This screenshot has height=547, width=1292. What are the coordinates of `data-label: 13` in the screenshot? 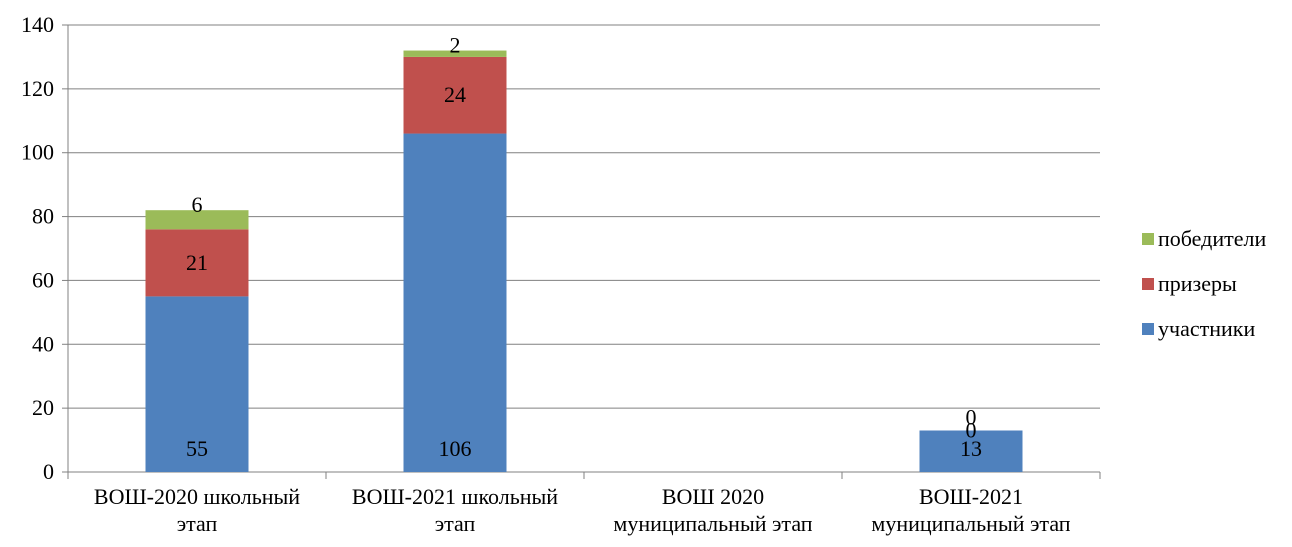 It's located at (971, 448).